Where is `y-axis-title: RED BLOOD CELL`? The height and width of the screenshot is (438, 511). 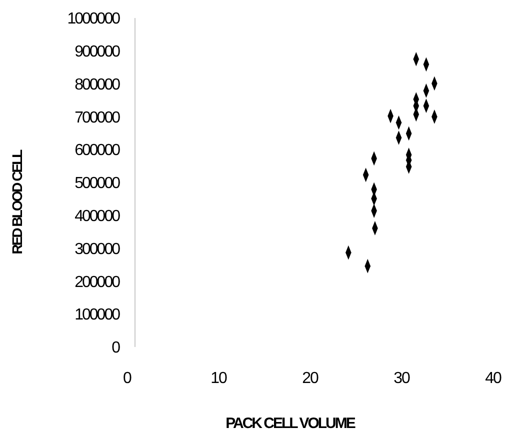
y-axis-title: RED BLOOD CELL is located at coordinates (17, 201).